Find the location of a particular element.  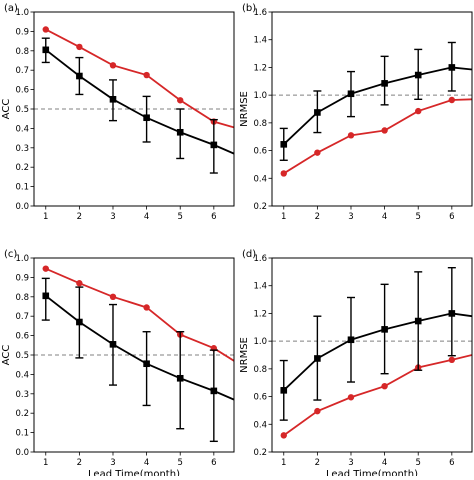

x-axis-label: Lead Time(month) is located at coordinates (372, 472).